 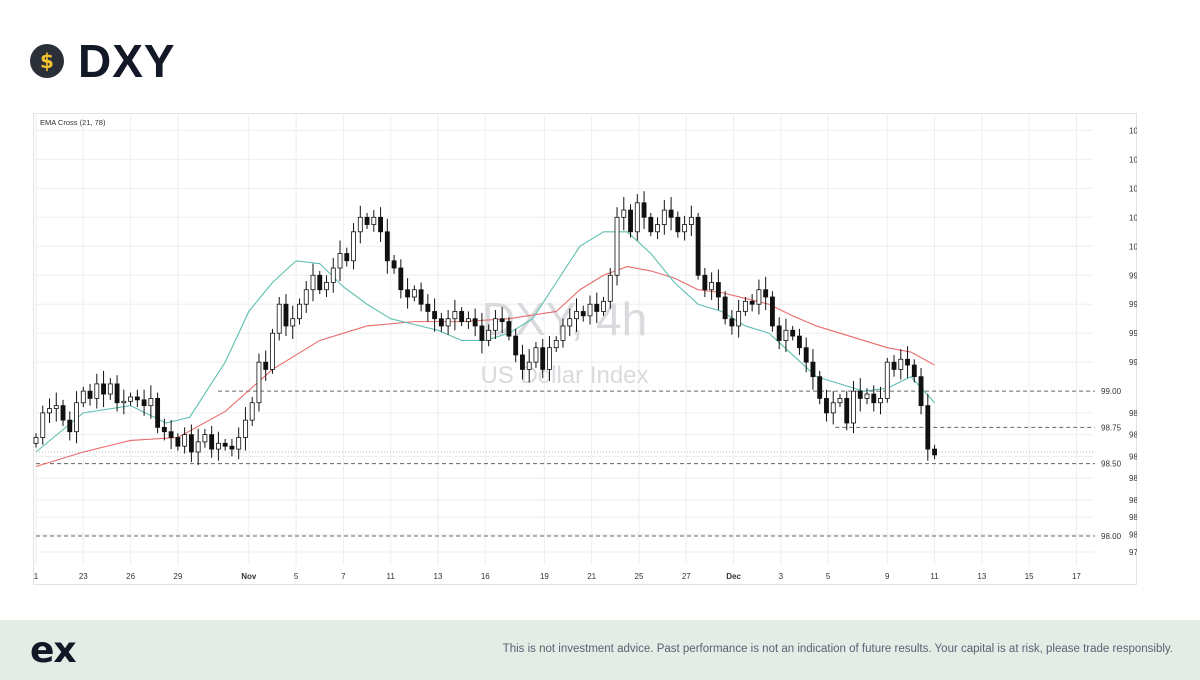 I want to click on x-tick-label: 21, so click(x=591, y=576).